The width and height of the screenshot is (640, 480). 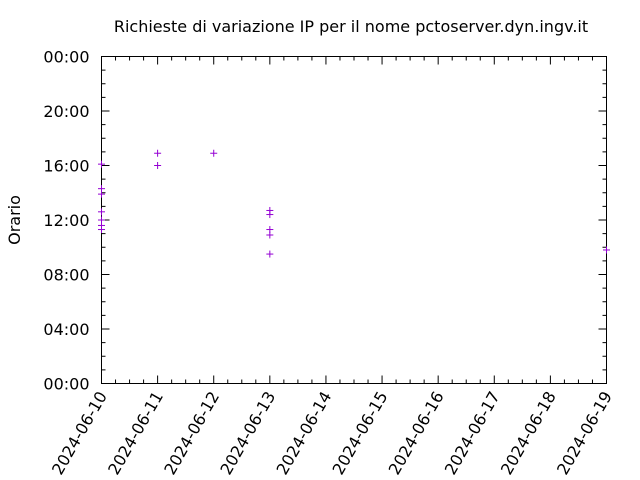 What do you see at coordinates (303, 433) in the screenshot?
I see `x-tick-label: 2024-06-14` at bounding box center [303, 433].